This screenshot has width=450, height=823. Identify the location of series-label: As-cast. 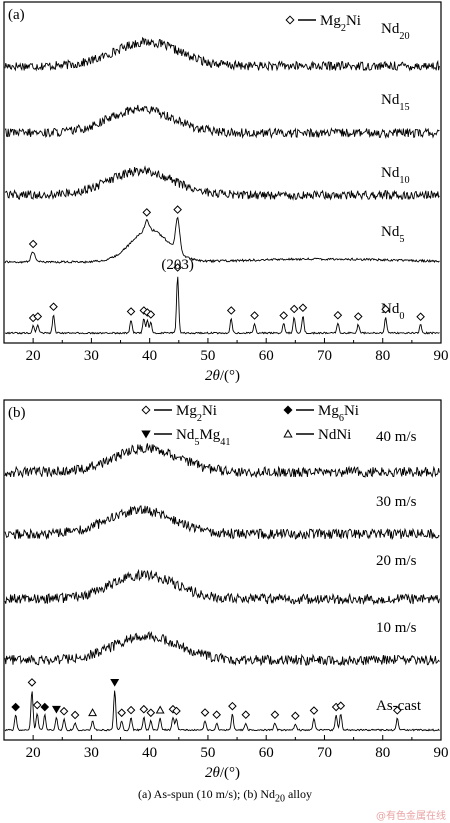
(399, 706).